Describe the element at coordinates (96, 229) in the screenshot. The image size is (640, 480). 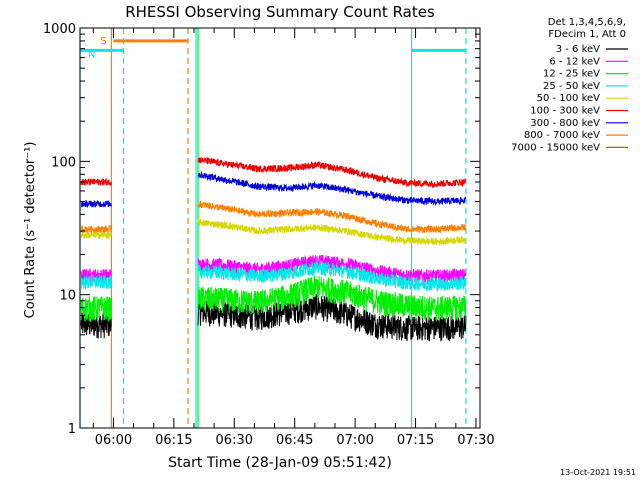
I see `series-trace-7-pre` at that location.